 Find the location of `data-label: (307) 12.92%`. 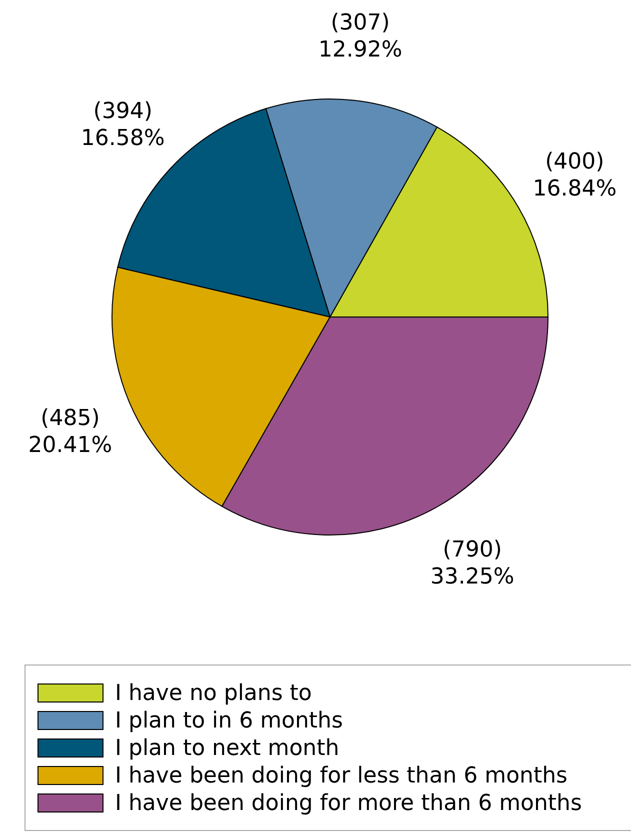

data-label: (307) 12.92% is located at coordinates (360, 36).